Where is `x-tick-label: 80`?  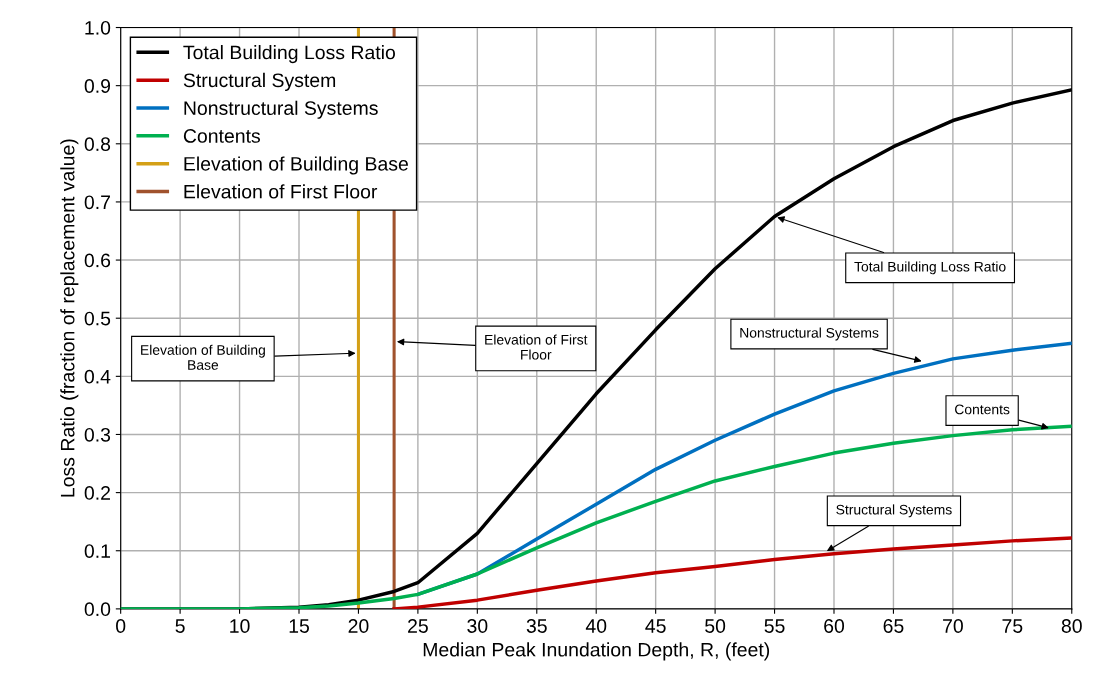 x-tick-label: 80 is located at coordinates (1071, 626).